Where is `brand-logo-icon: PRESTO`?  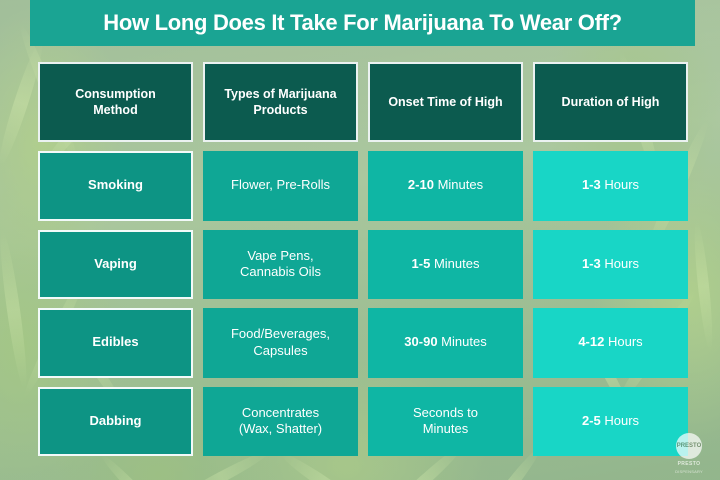
brand-logo-icon: PRESTO is located at coordinates (689, 446).